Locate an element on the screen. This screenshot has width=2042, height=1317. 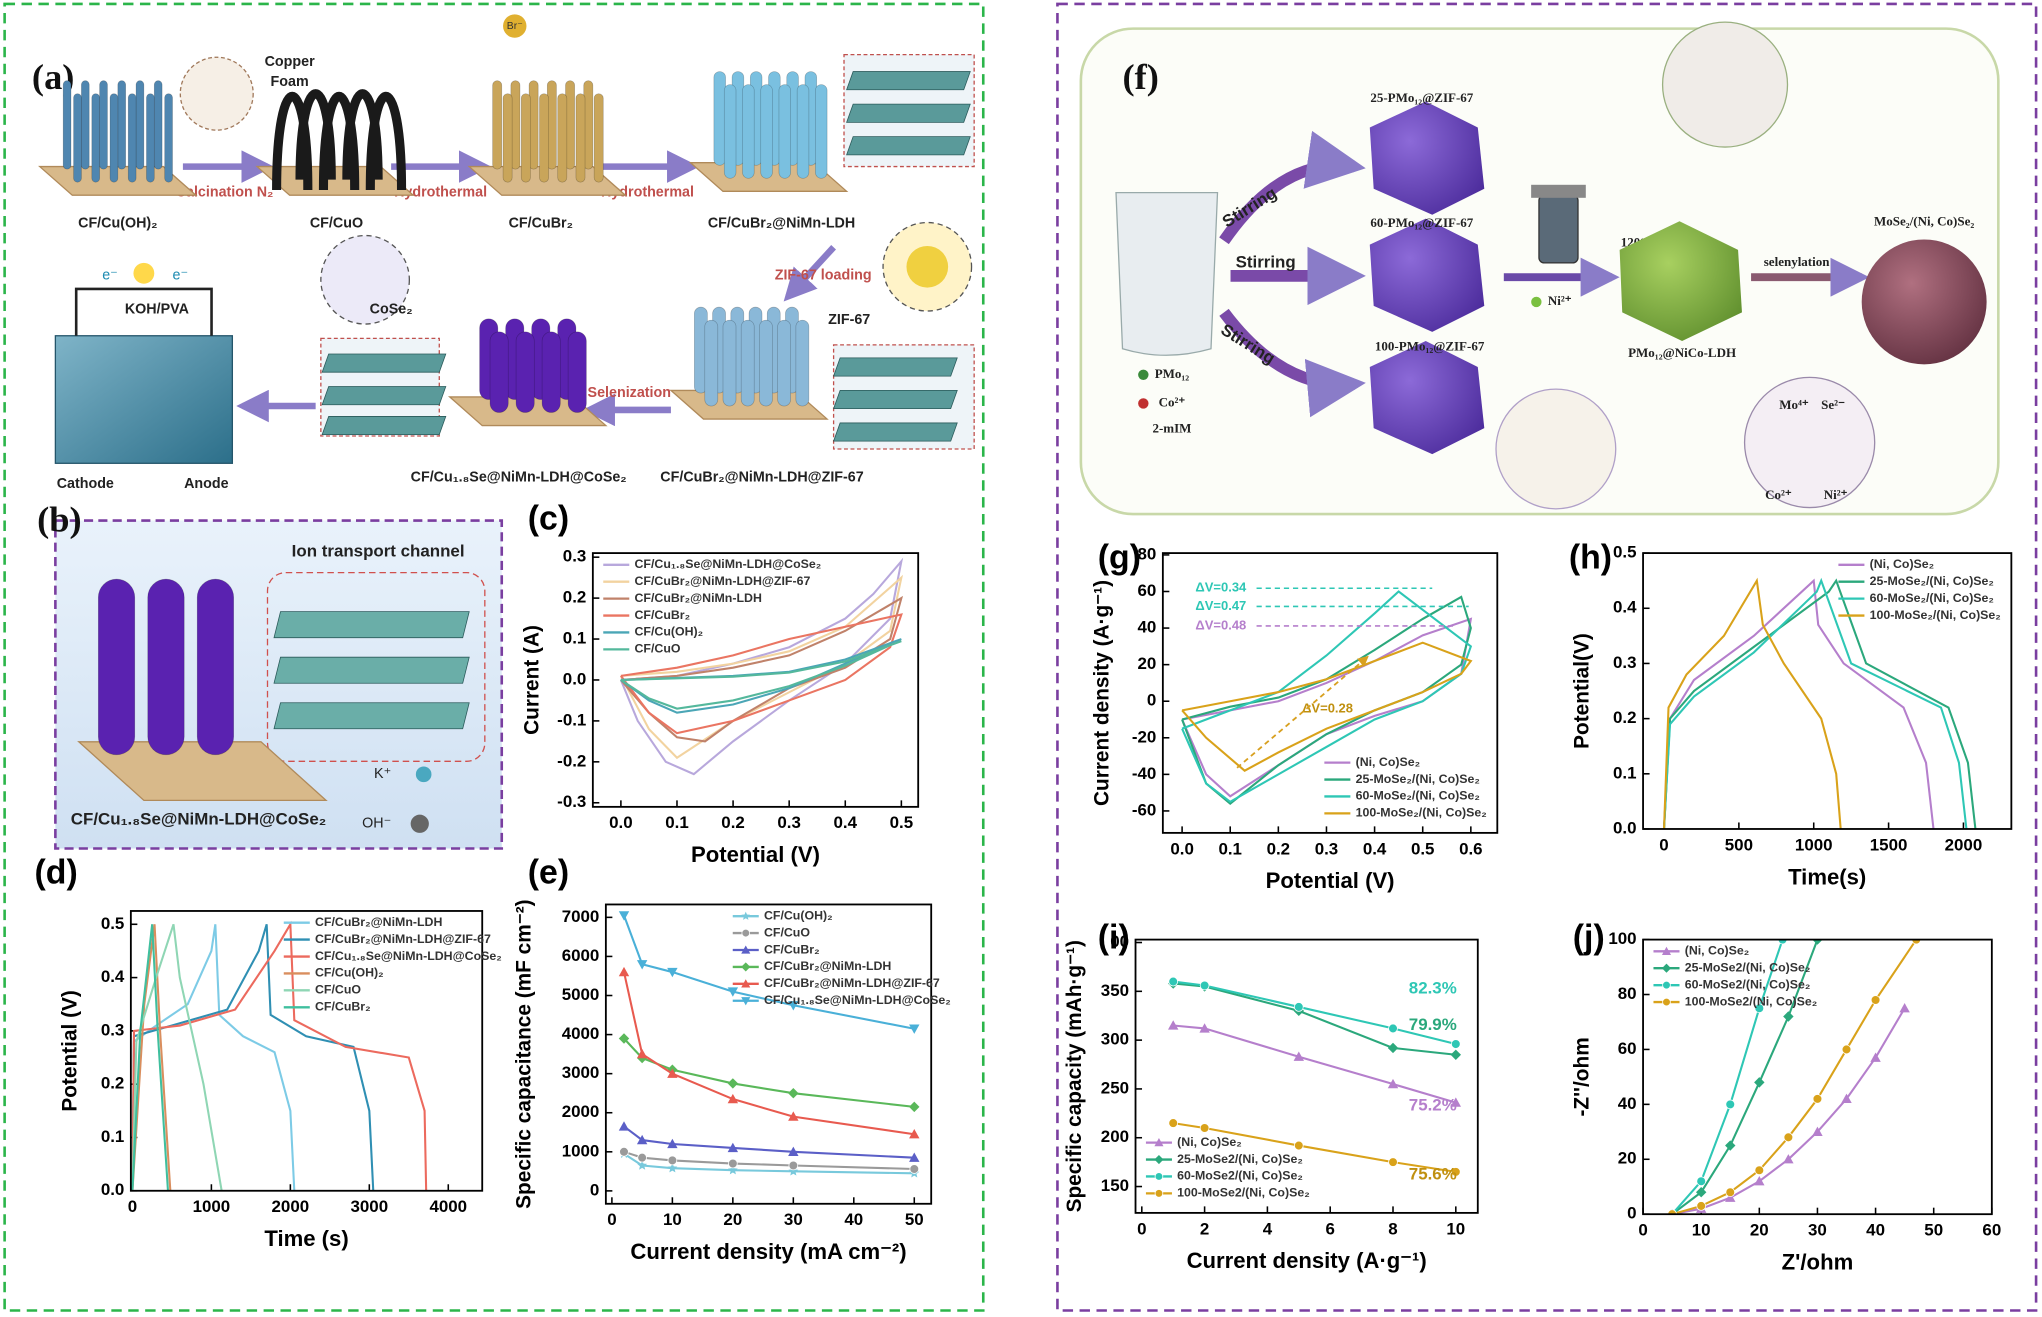
autoclave-lid is located at coordinates (1558, 191).